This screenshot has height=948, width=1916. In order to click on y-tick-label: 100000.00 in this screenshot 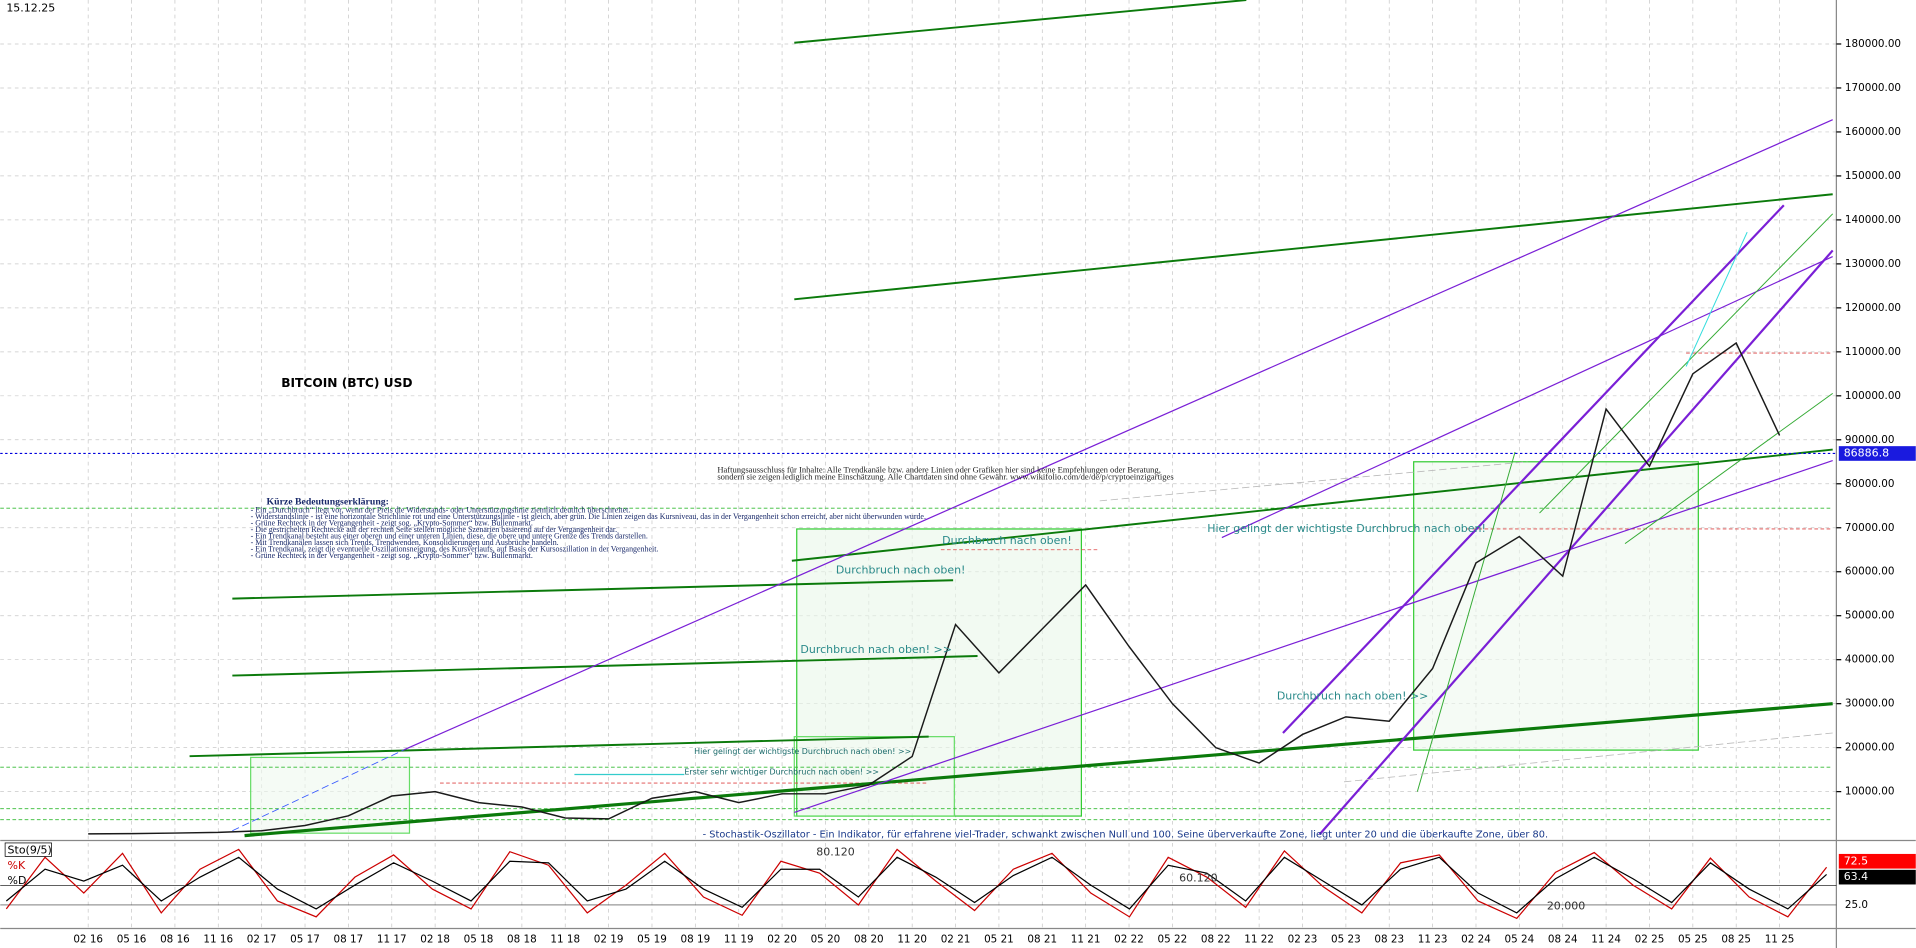, I will do `click(1873, 396)`.